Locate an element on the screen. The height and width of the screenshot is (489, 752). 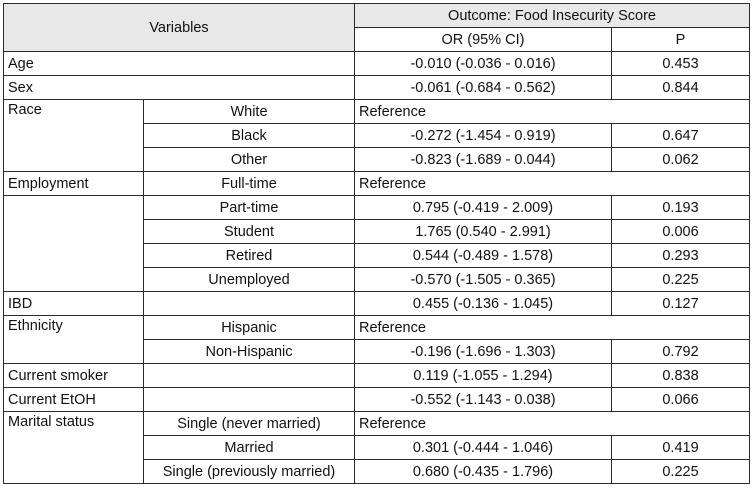
p-value: 0.293 is located at coordinates (680, 255).